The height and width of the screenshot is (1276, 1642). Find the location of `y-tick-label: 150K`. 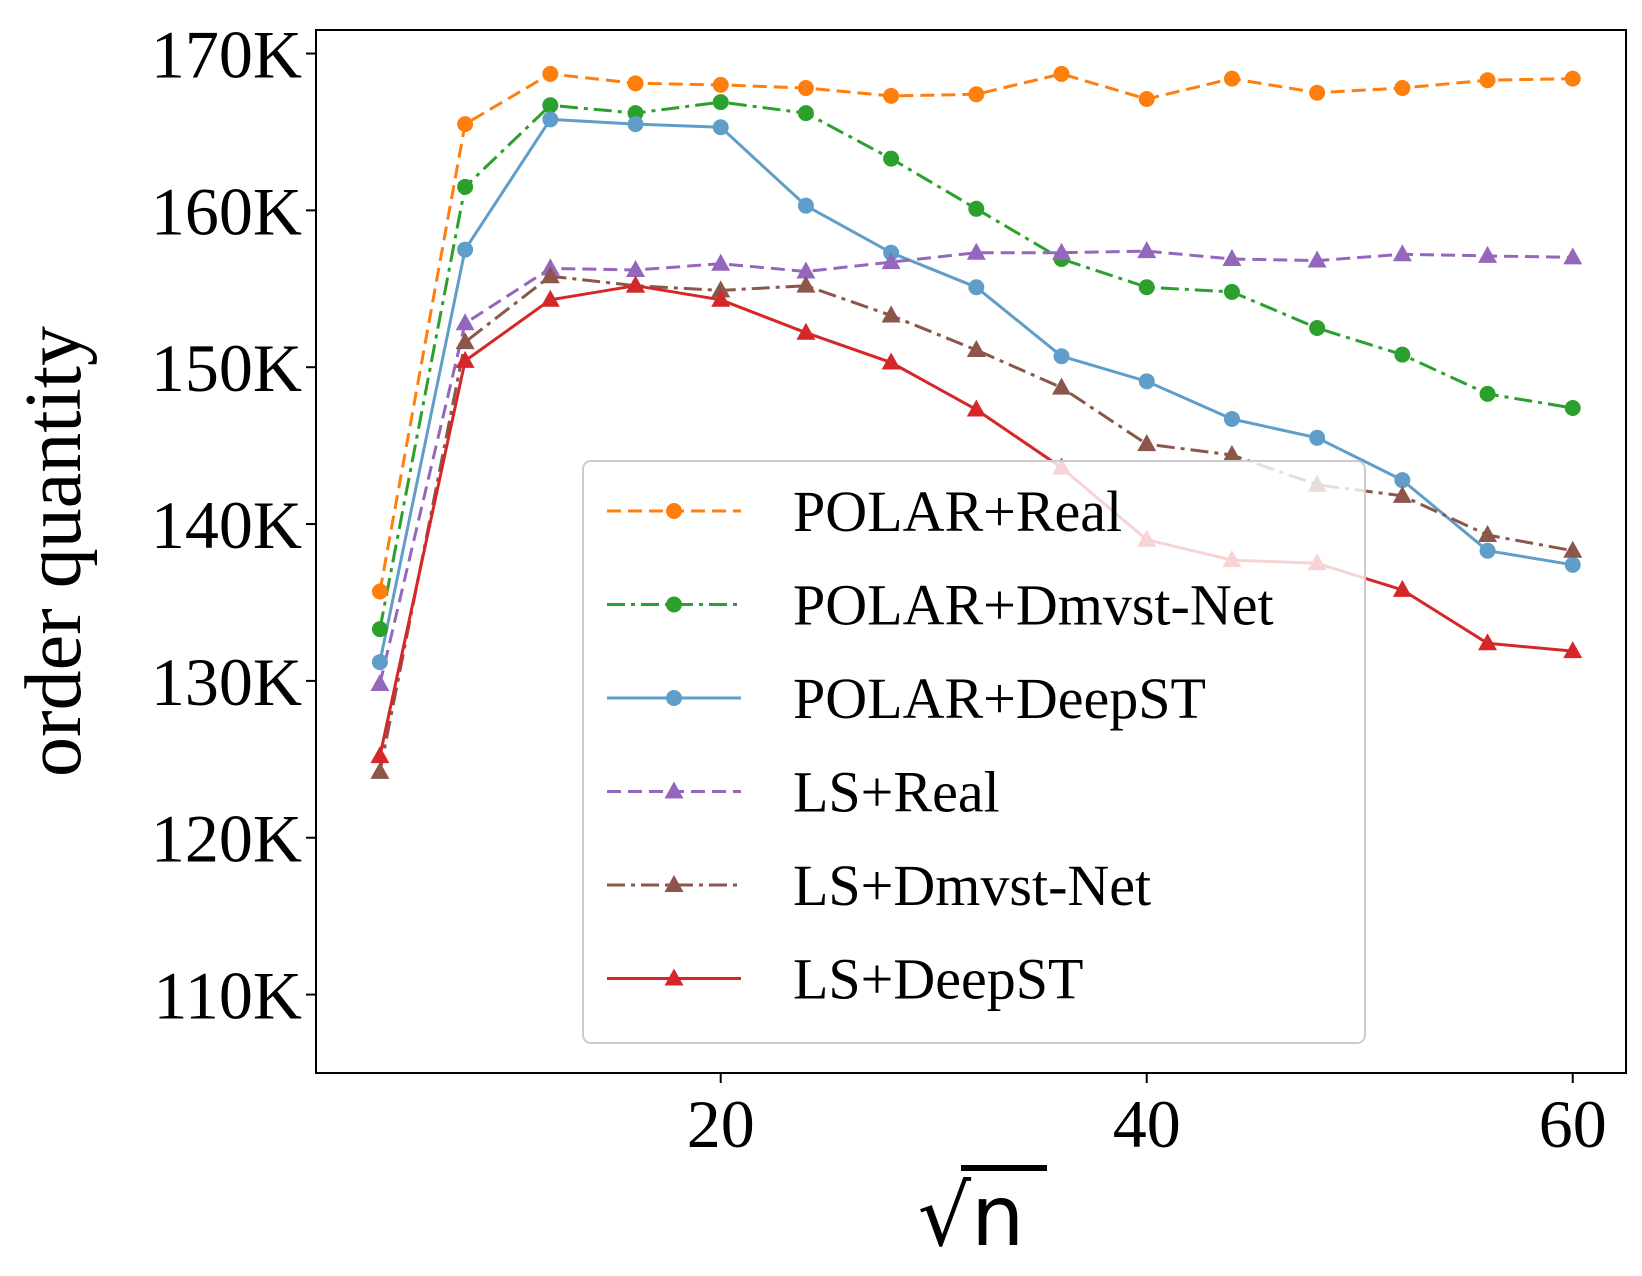

y-tick-label: 150K is located at coordinates (226, 368).